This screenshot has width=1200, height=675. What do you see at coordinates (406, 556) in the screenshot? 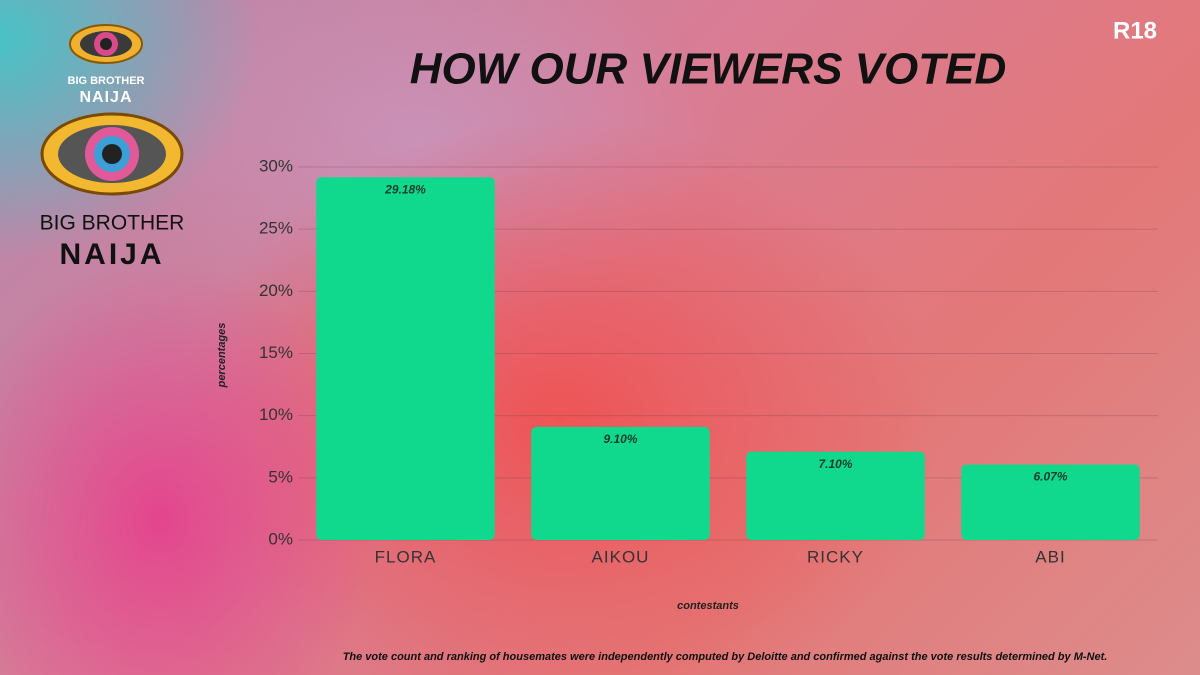
I see `x-tick-label: FLORA` at bounding box center [406, 556].